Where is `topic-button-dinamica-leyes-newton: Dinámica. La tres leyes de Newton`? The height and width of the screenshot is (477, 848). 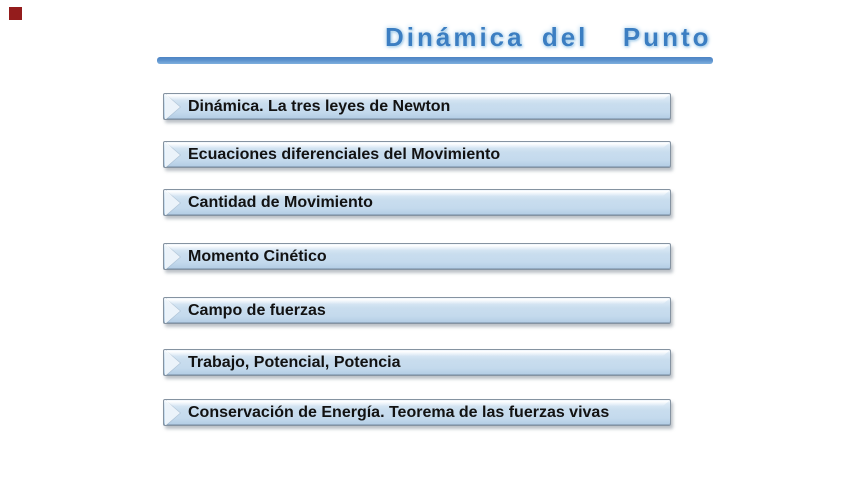
topic-button-dinamica-leyes-newton: Dinámica. La tres leyes de Newton is located at coordinates (417, 106).